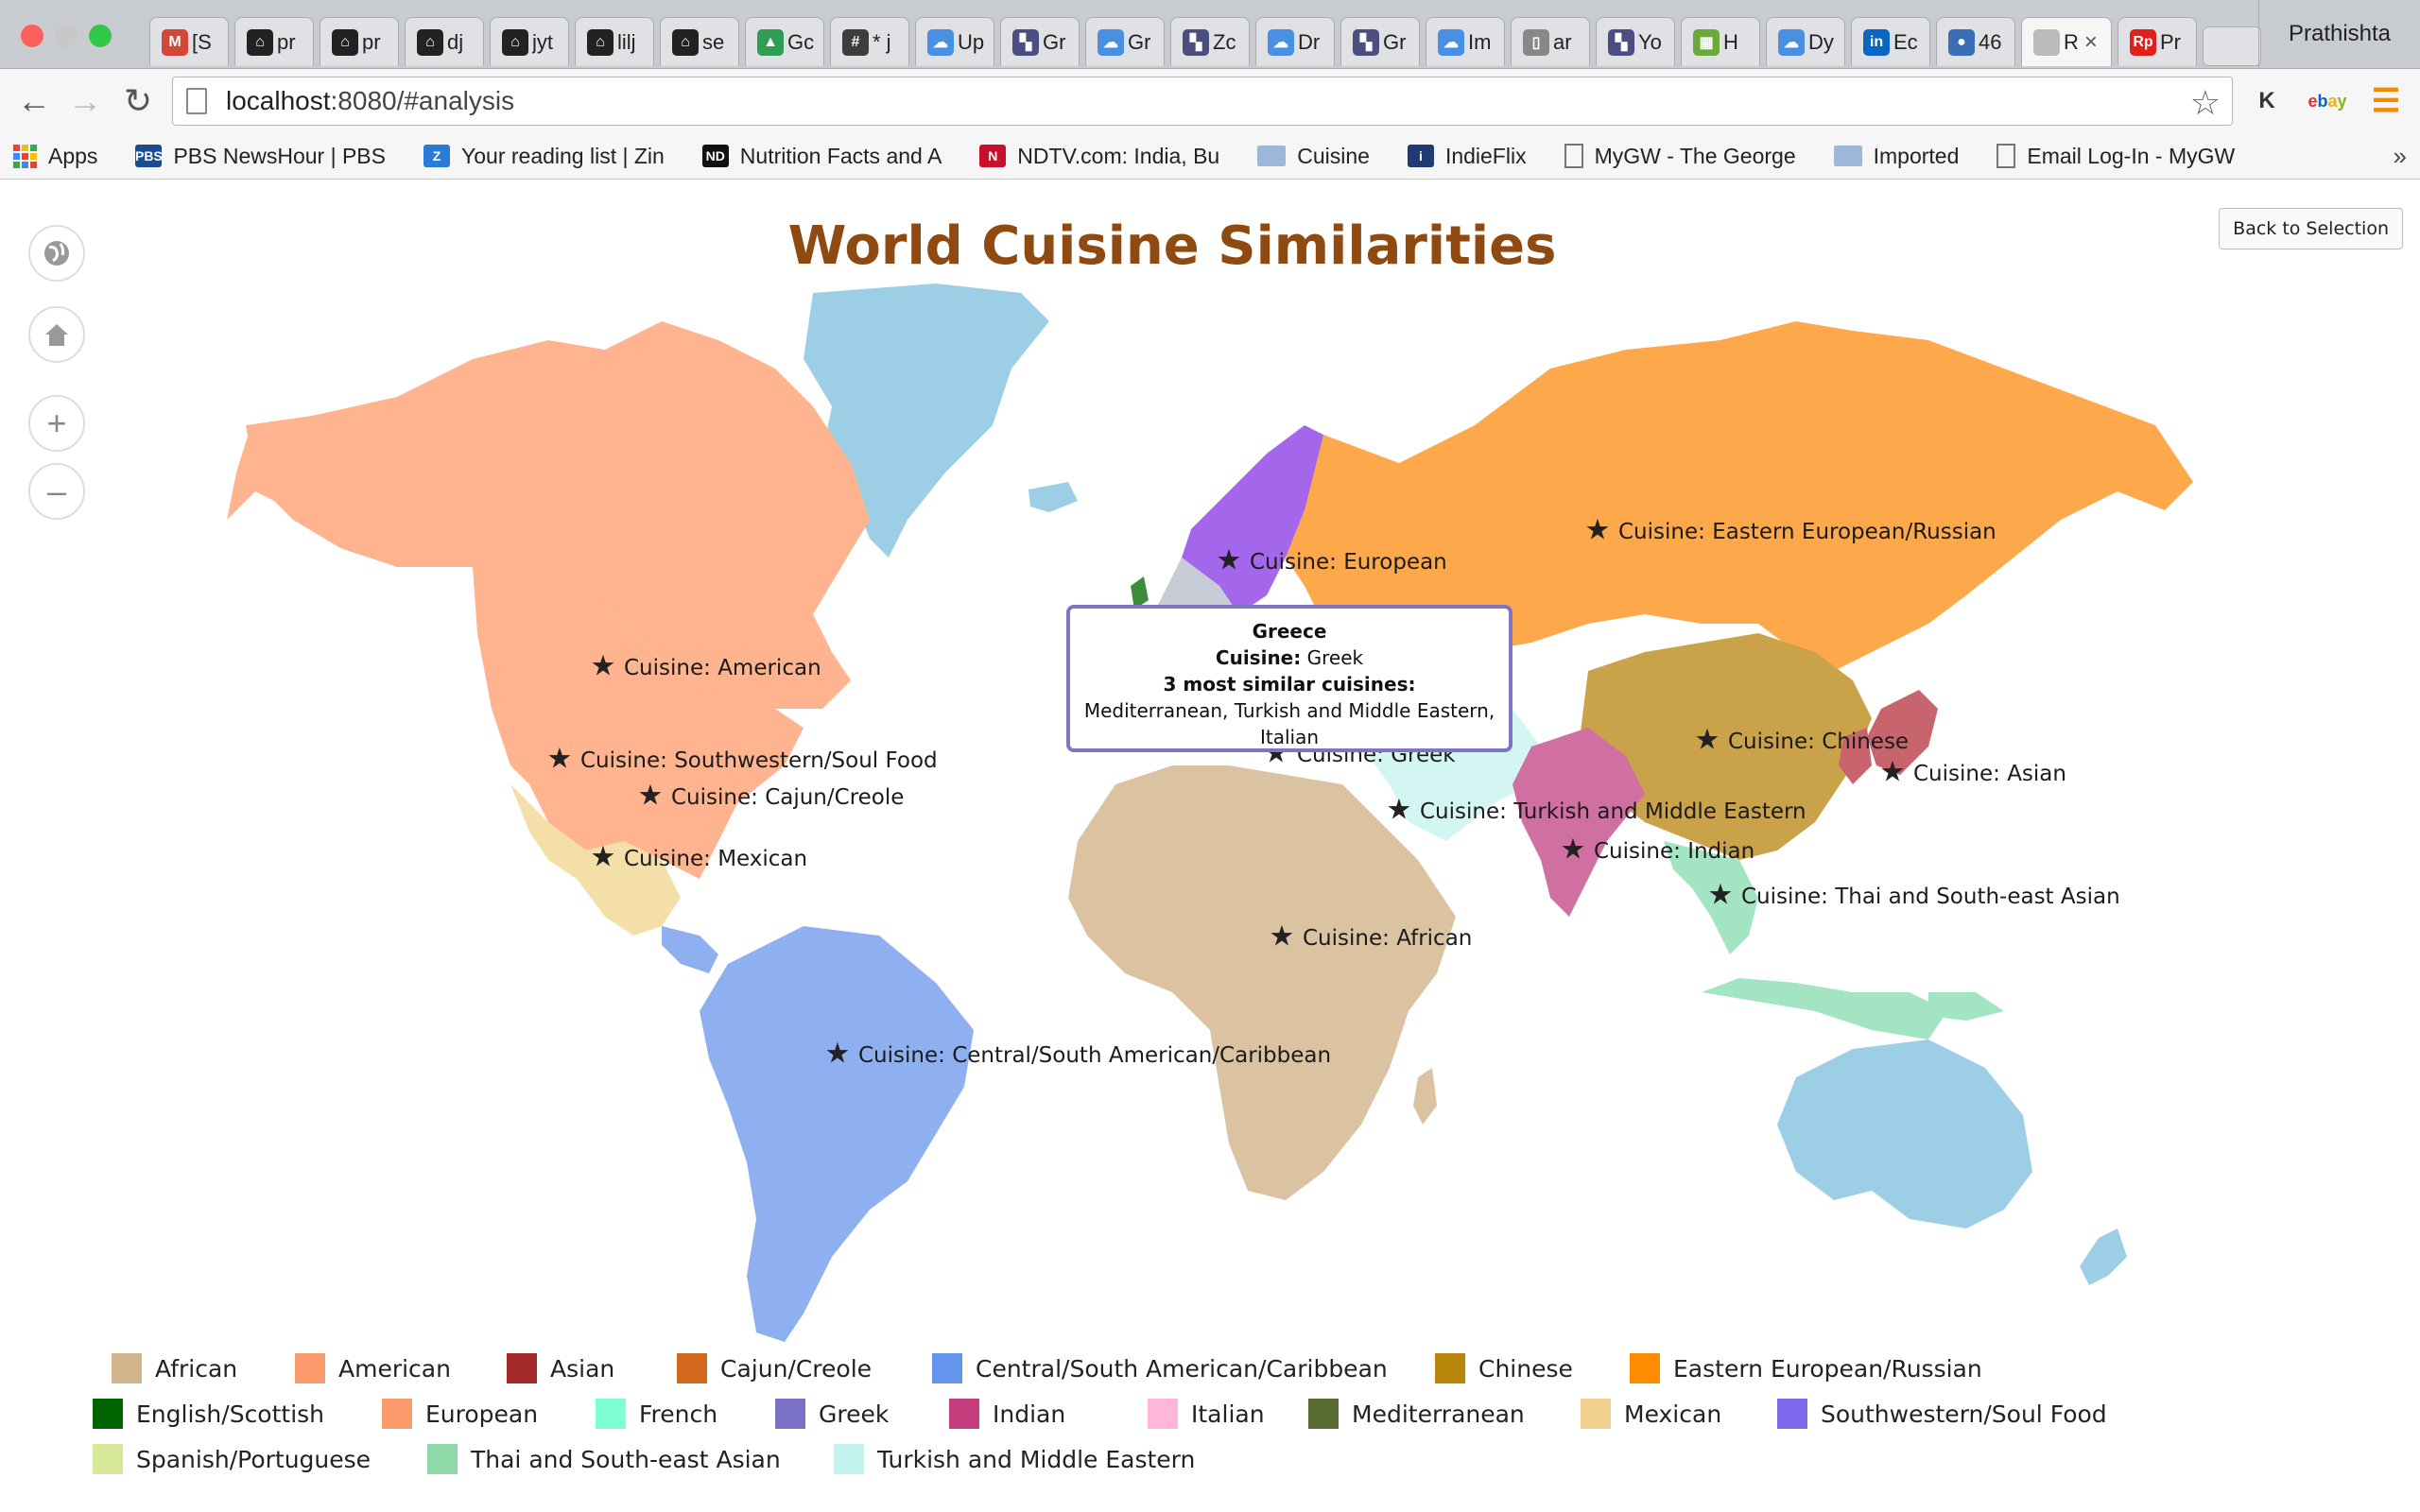  What do you see at coordinates (56, 491) in the screenshot?
I see `zoom-out-icon: –` at bounding box center [56, 491].